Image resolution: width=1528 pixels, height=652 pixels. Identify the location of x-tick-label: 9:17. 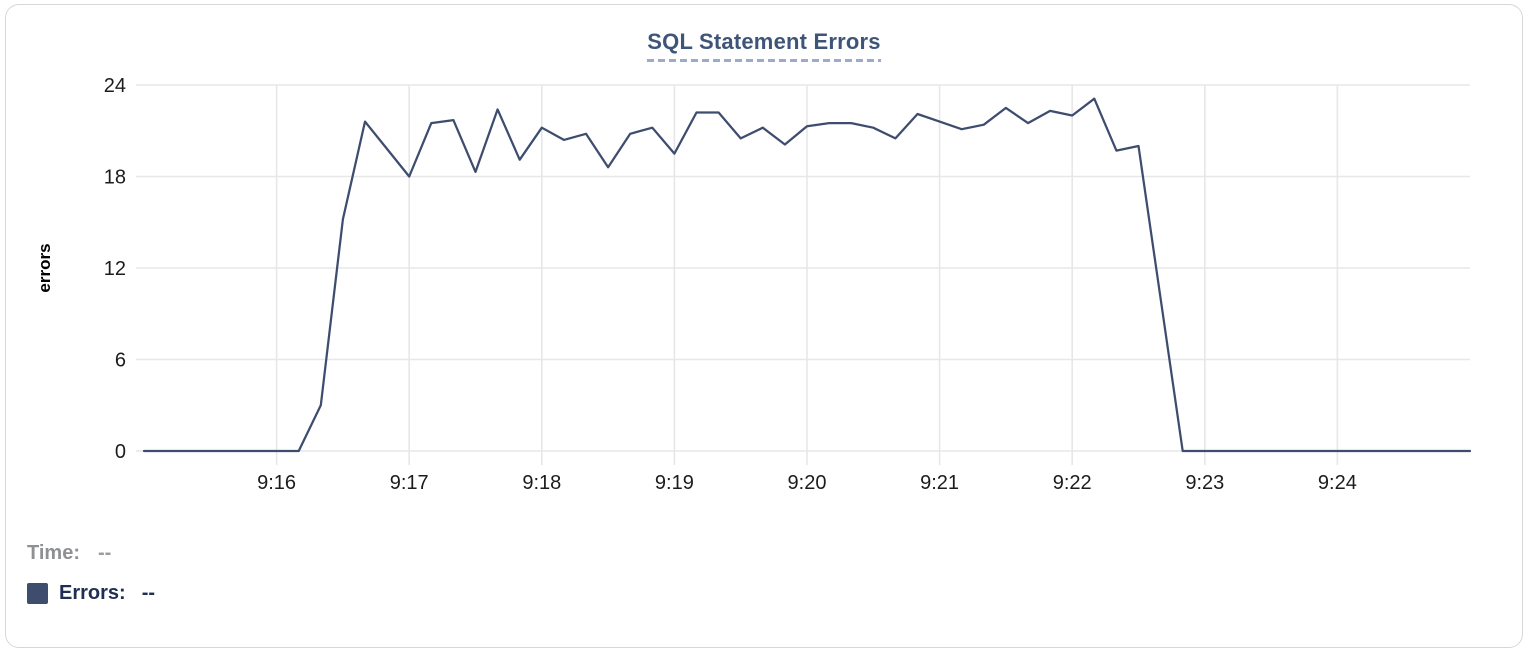
(409, 483).